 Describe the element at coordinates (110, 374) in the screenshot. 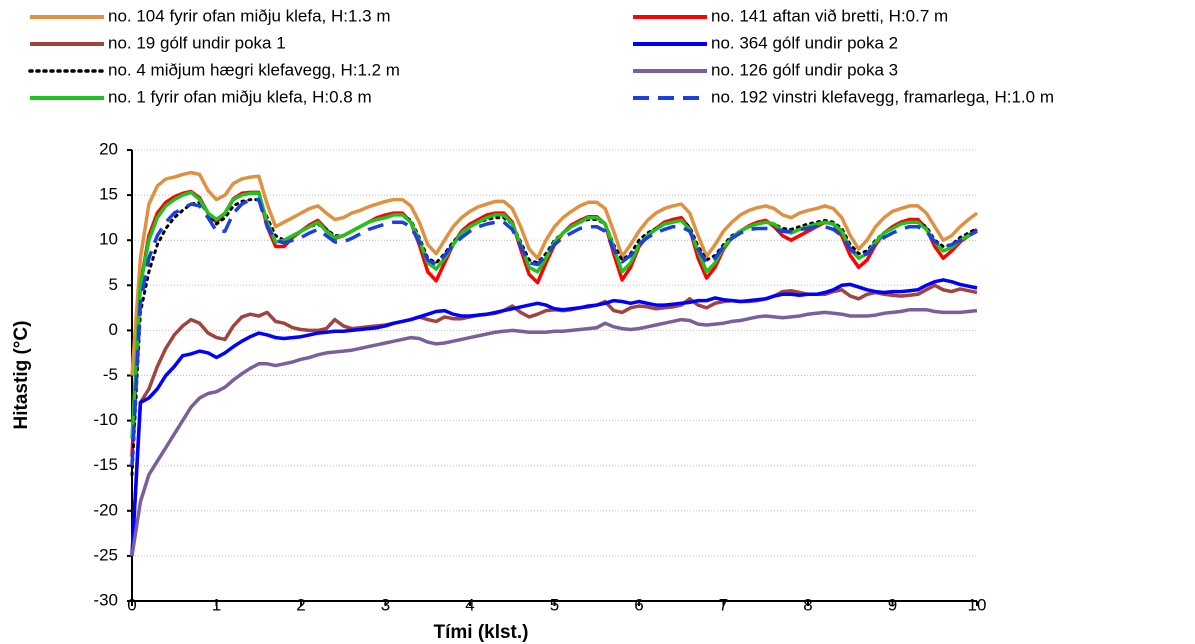

I see `y-tick-label: -5` at that location.